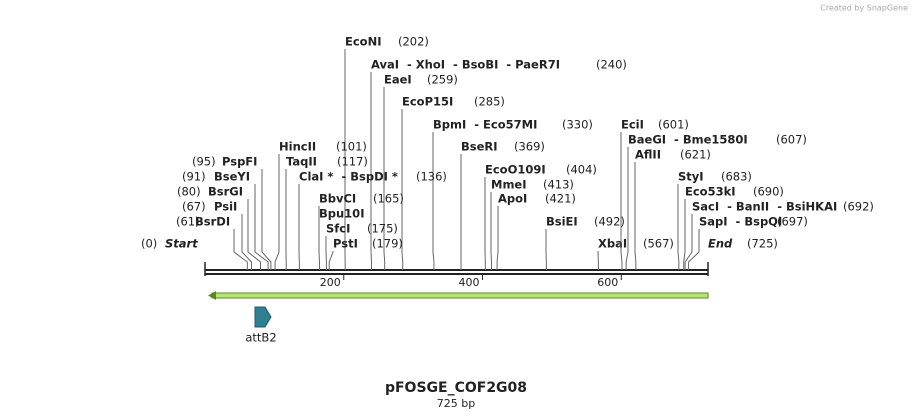  What do you see at coordinates (225, 192) in the screenshot?
I see `enzyme-name: BsrGI` at bounding box center [225, 192].